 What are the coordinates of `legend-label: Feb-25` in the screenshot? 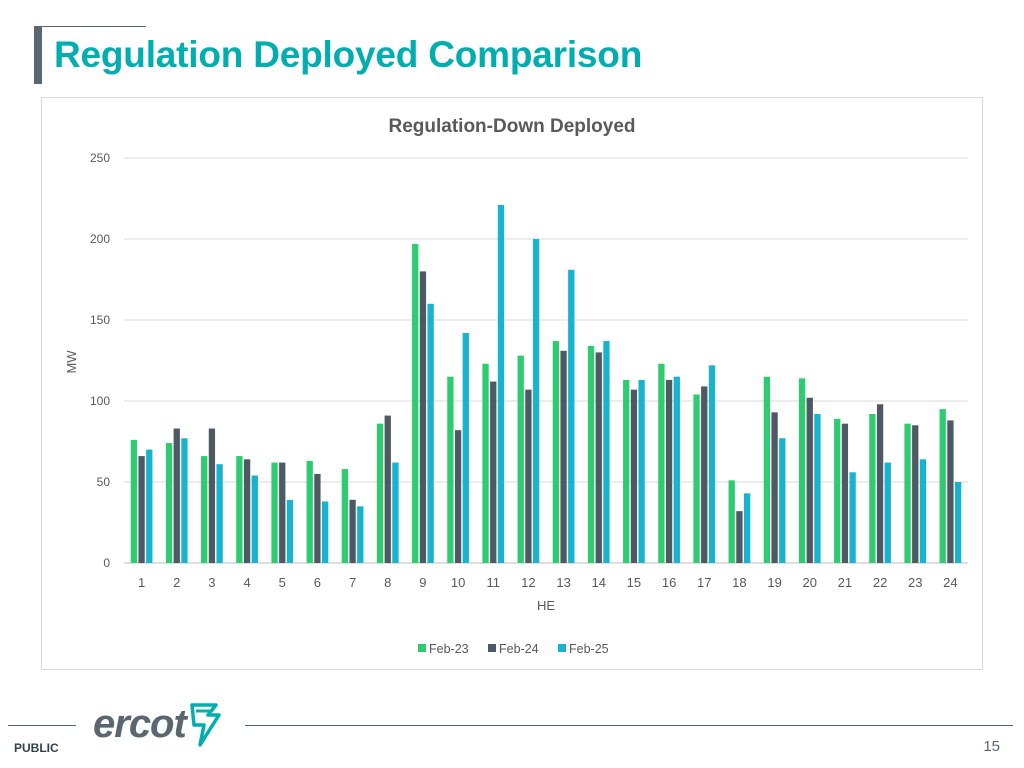 It's located at (589, 649).